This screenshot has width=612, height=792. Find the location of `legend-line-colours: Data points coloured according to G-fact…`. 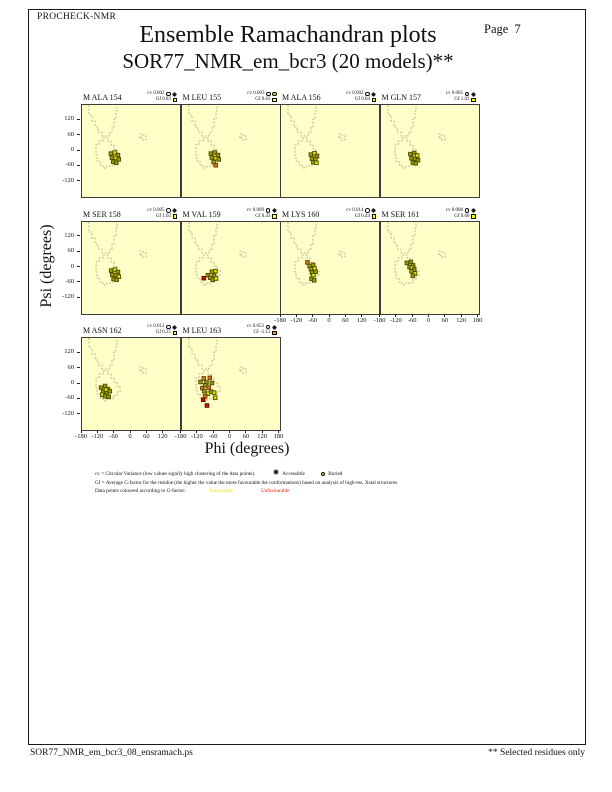

legend-line-colours: Data points coloured according to G-fact… is located at coordinates (305, 491).